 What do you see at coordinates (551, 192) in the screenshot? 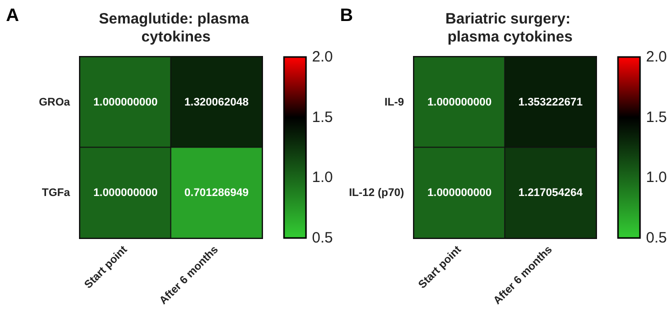
I see `data-label: 1.217054264` at bounding box center [551, 192].